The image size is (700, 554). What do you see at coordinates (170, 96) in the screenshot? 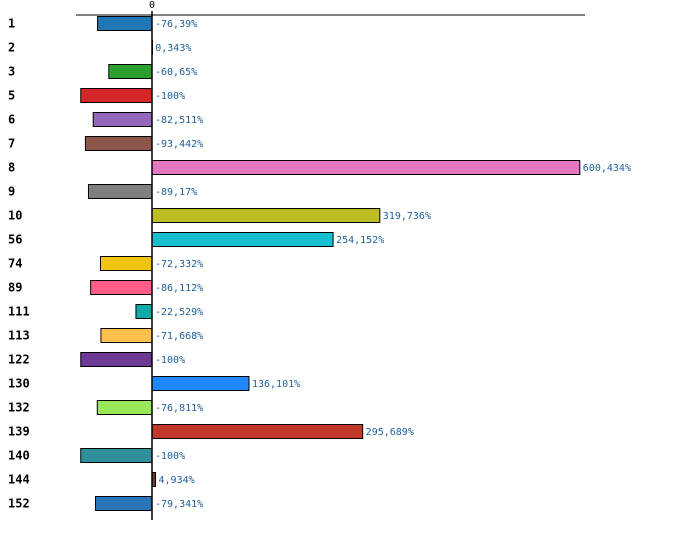
I see `value-label-5: -100%` at bounding box center [170, 96].